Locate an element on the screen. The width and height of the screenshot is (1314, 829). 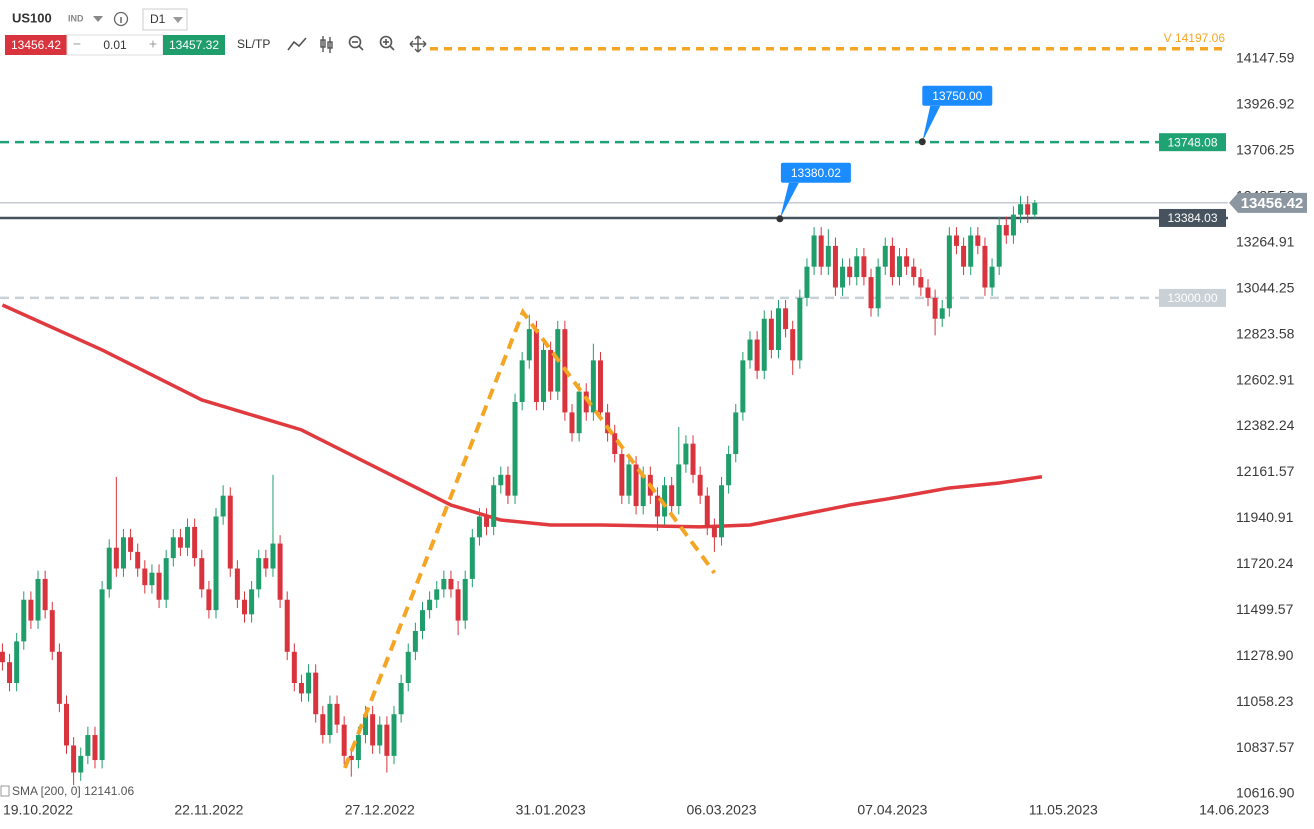
lot-minus: − is located at coordinates (77, 44).